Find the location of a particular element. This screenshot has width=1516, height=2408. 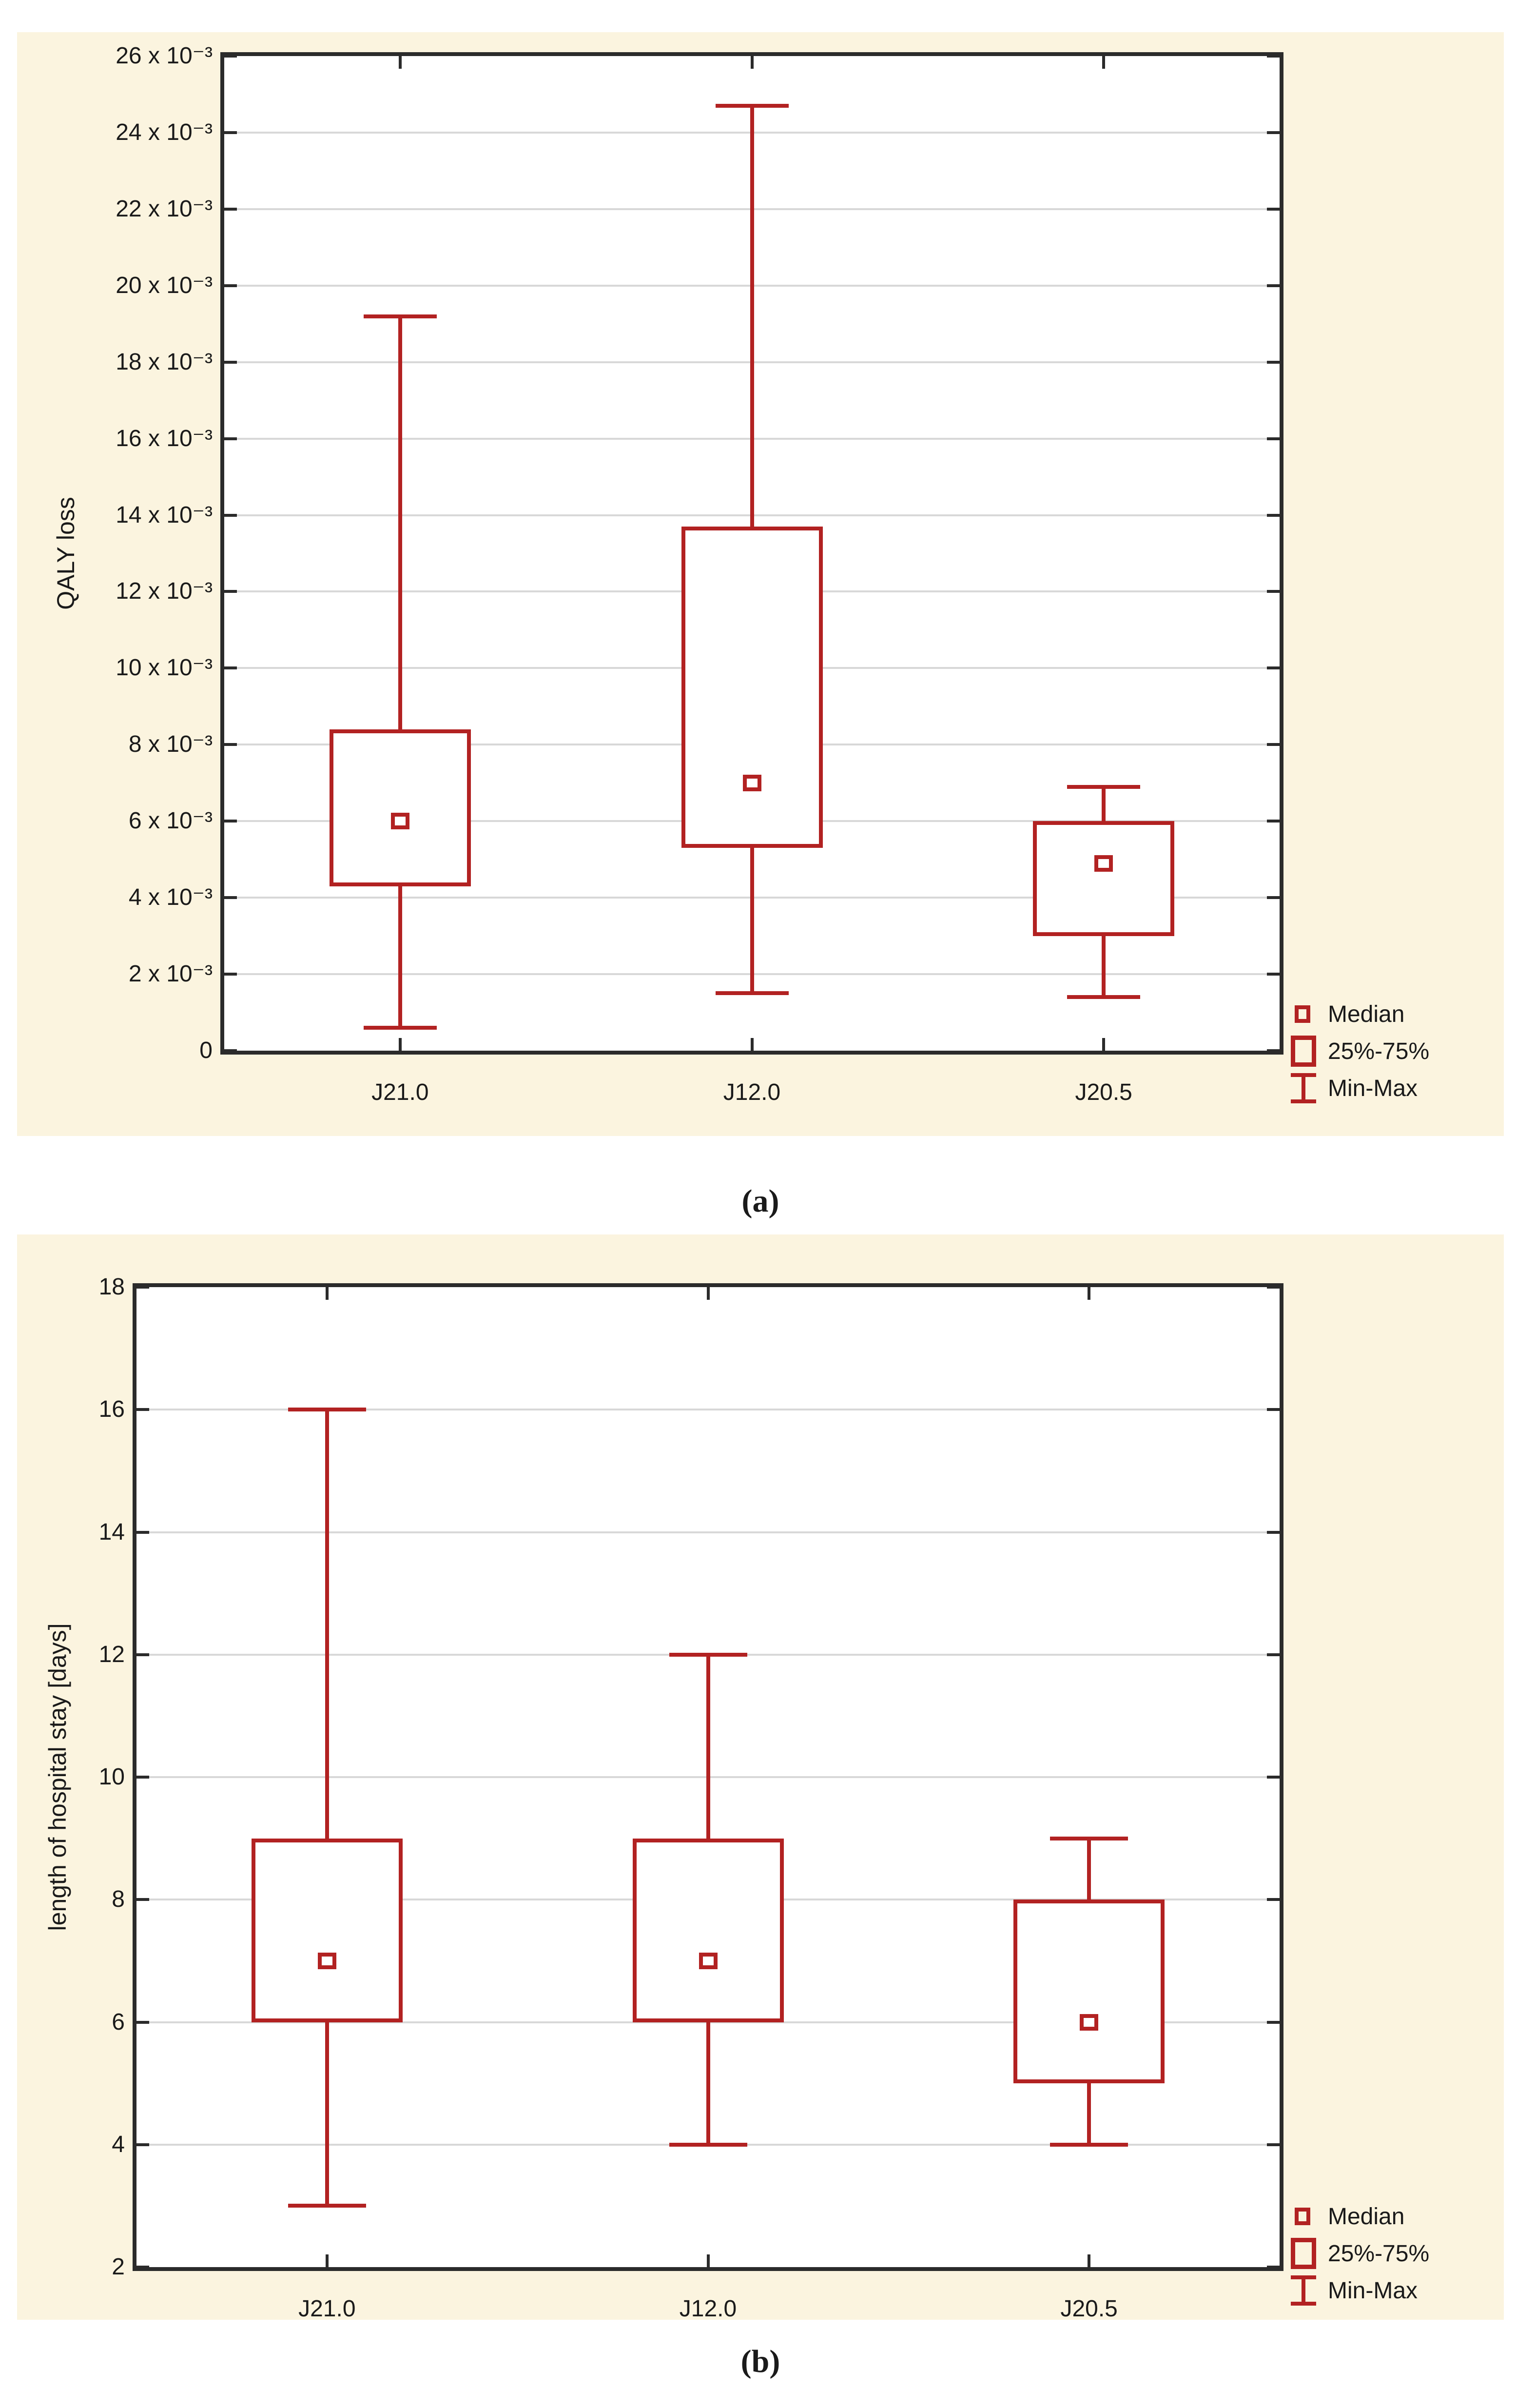

legend-b: Median 25%-75% Min-Max is located at coordinates (1395, 2253).